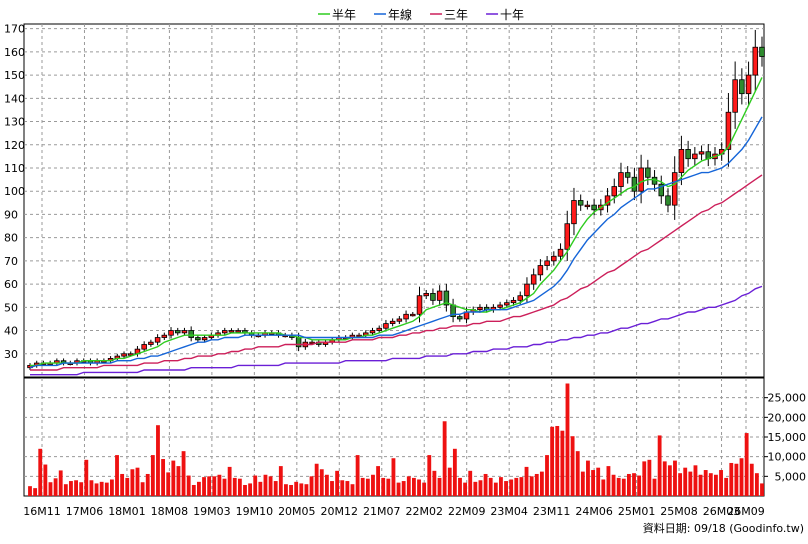 This screenshot has width=808, height=544. I want to click on price-tick-label: 120, so click(14, 145).